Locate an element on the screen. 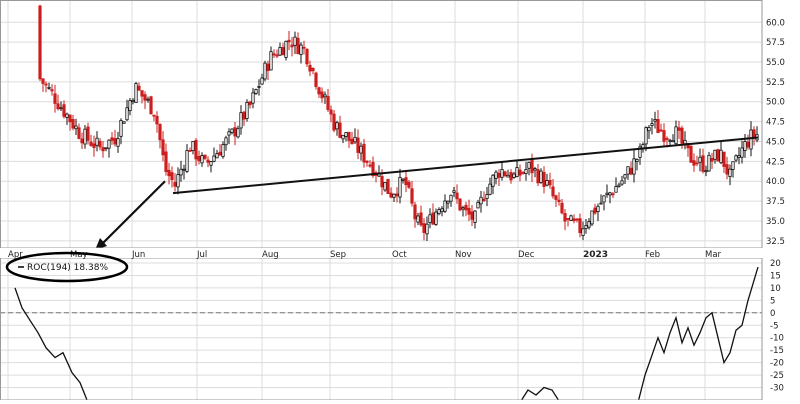  month-label: 2023 is located at coordinates (595, 255).